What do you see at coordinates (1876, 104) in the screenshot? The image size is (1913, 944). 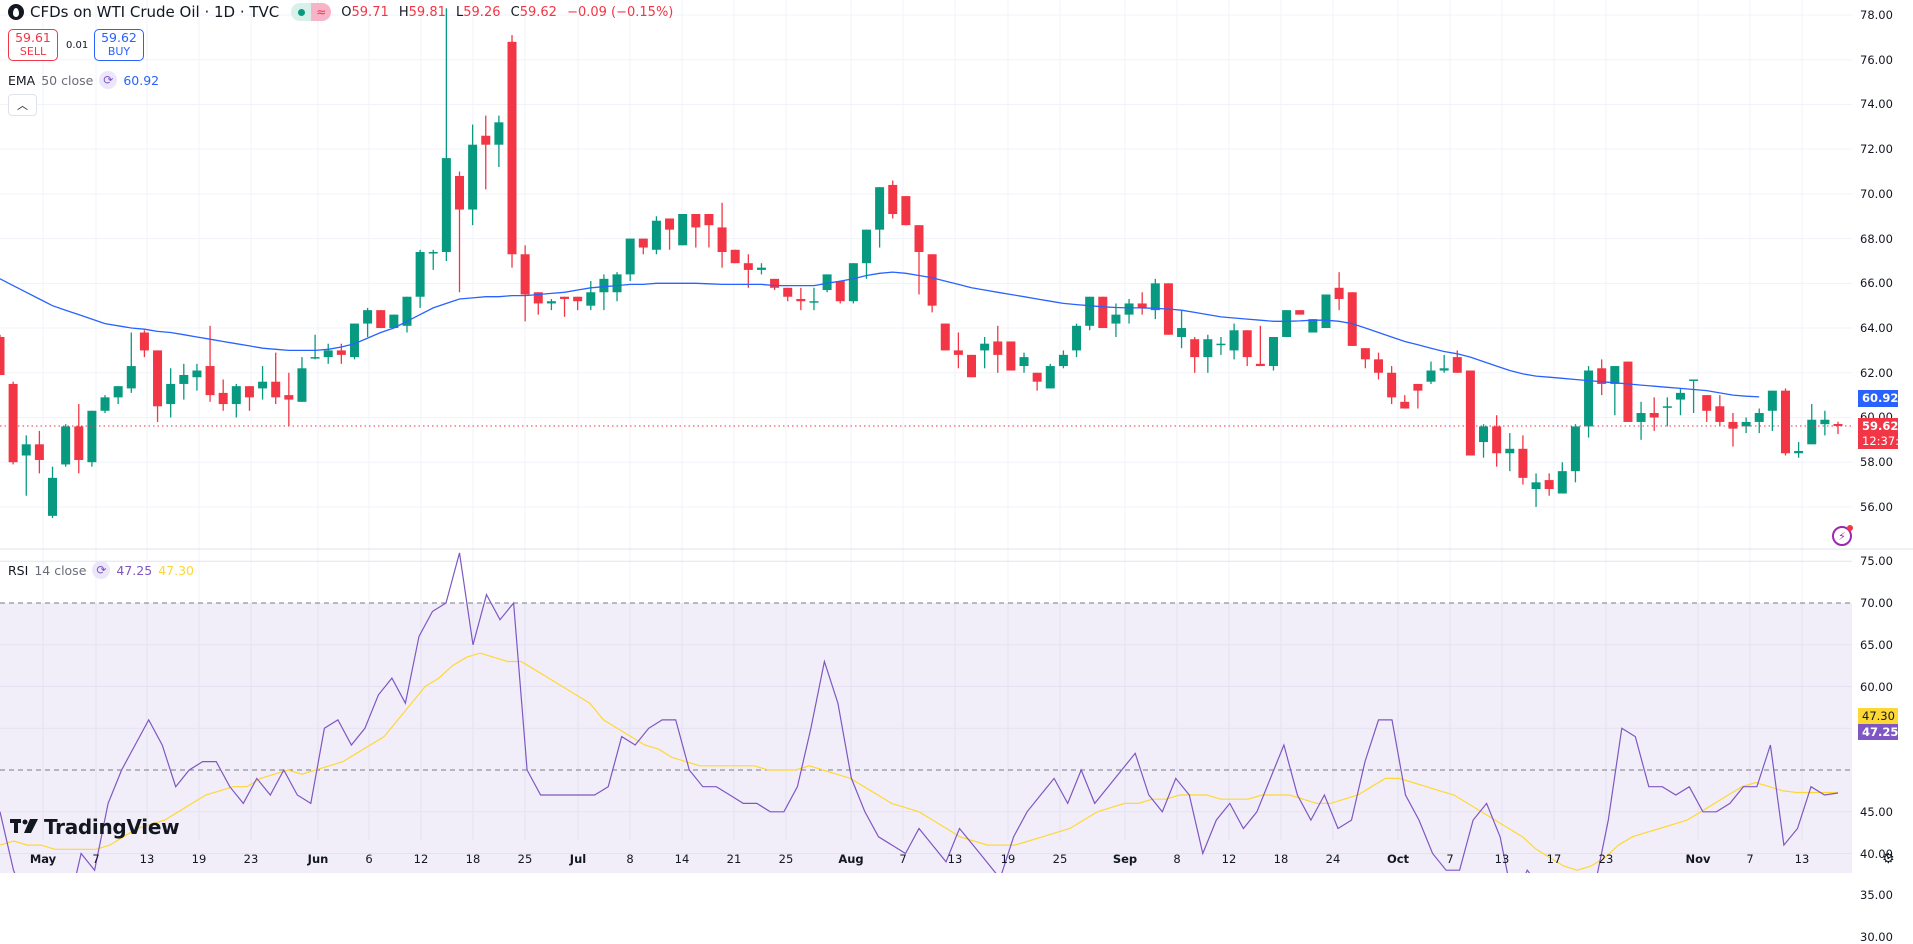 I see `price-tick: 74.00` at bounding box center [1876, 104].